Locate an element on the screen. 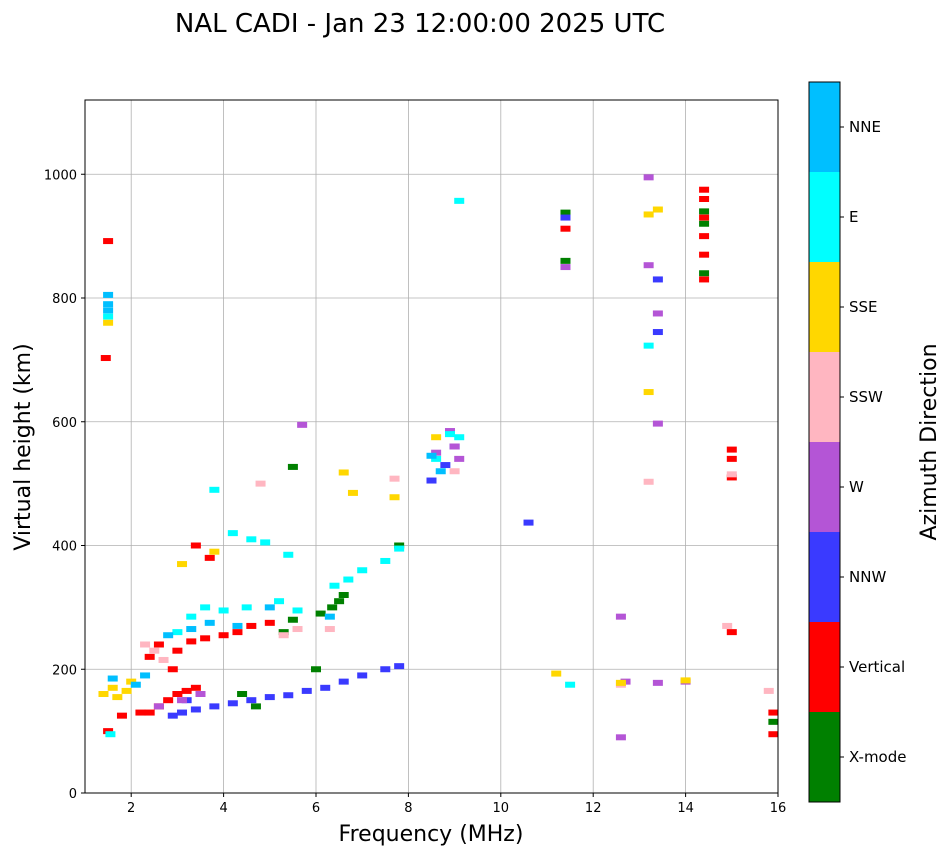  y-axis: 0 200 400 600 800 1000 is located at coordinates (64, 485).